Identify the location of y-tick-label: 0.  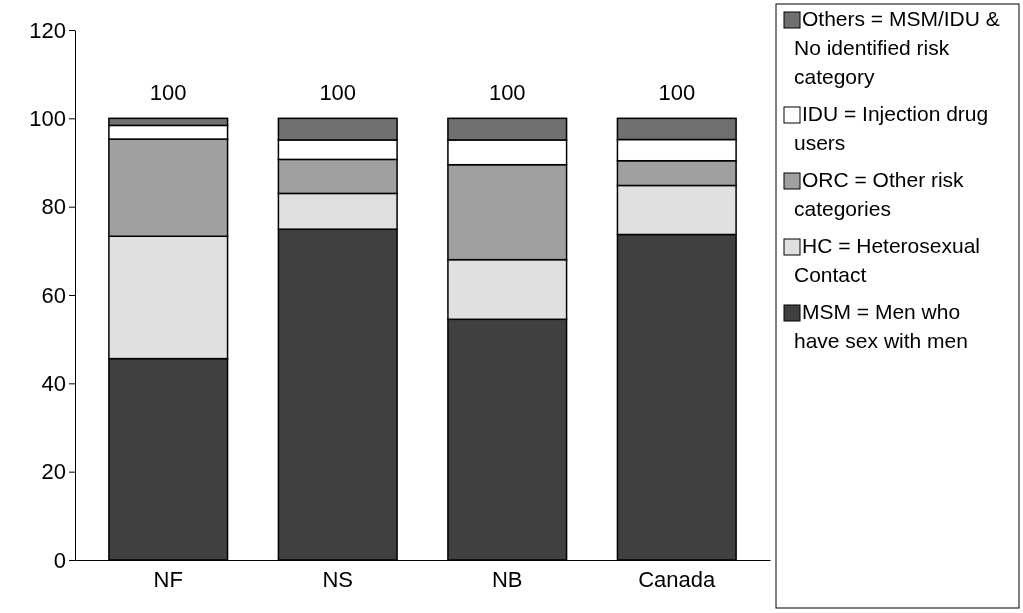
(59, 560).